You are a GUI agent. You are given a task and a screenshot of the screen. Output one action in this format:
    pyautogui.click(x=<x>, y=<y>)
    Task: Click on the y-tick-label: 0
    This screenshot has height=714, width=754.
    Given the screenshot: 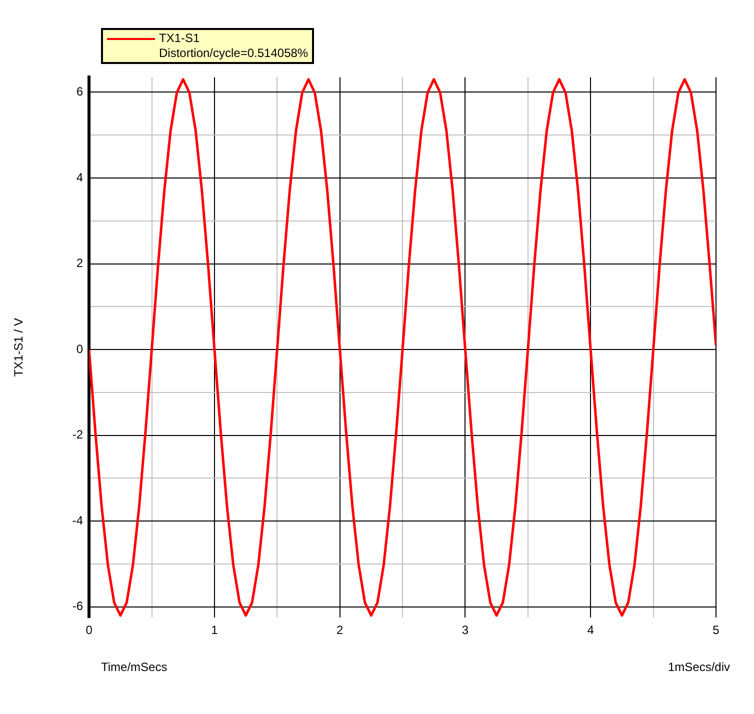 What is the action you would take?
    pyautogui.click(x=80, y=349)
    